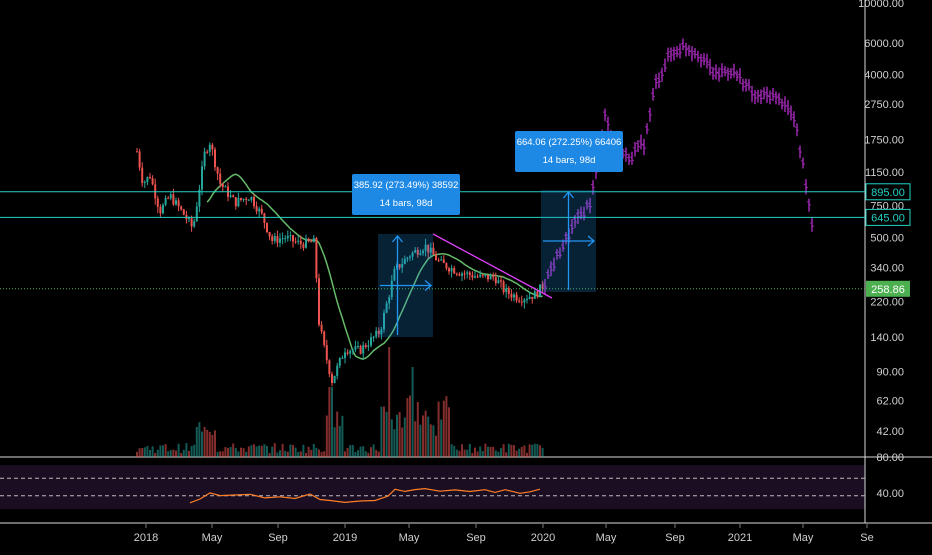 The height and width of the screenshot is (555, 932). Describe the element at coordinates (884, 76) in the screenshot. I see `y-tick-label: 4000.00` at that location.